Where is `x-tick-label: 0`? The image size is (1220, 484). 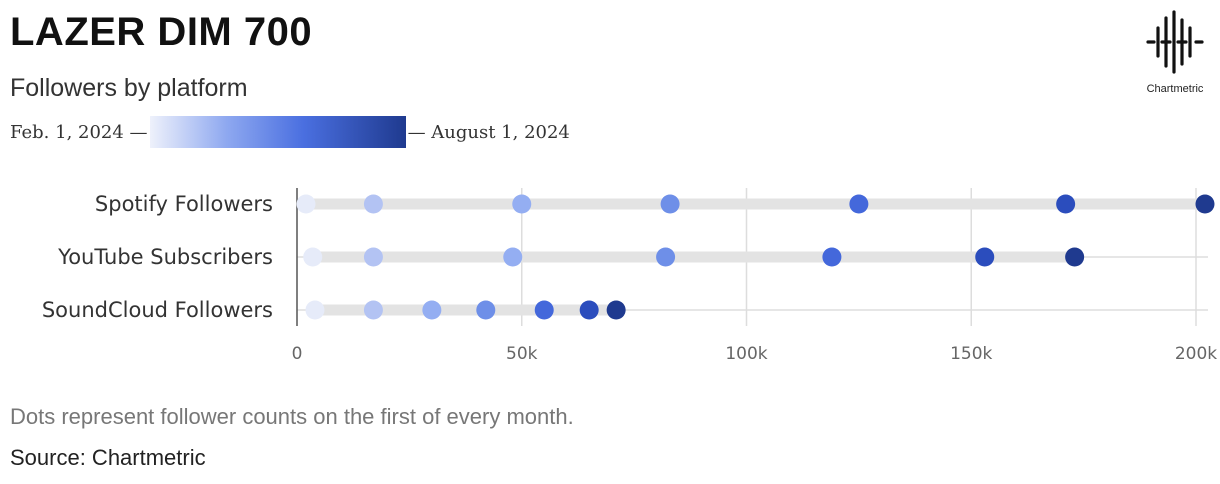
x-tick-label: 0 is located at coordinates (297, 354).